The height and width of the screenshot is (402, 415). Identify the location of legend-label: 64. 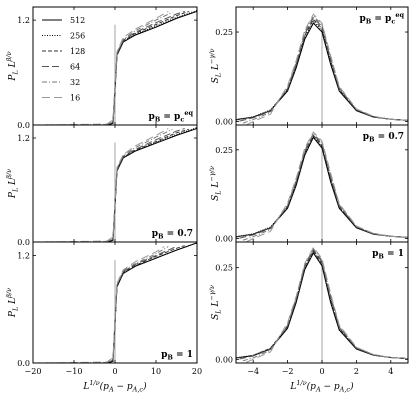
(75, 67).